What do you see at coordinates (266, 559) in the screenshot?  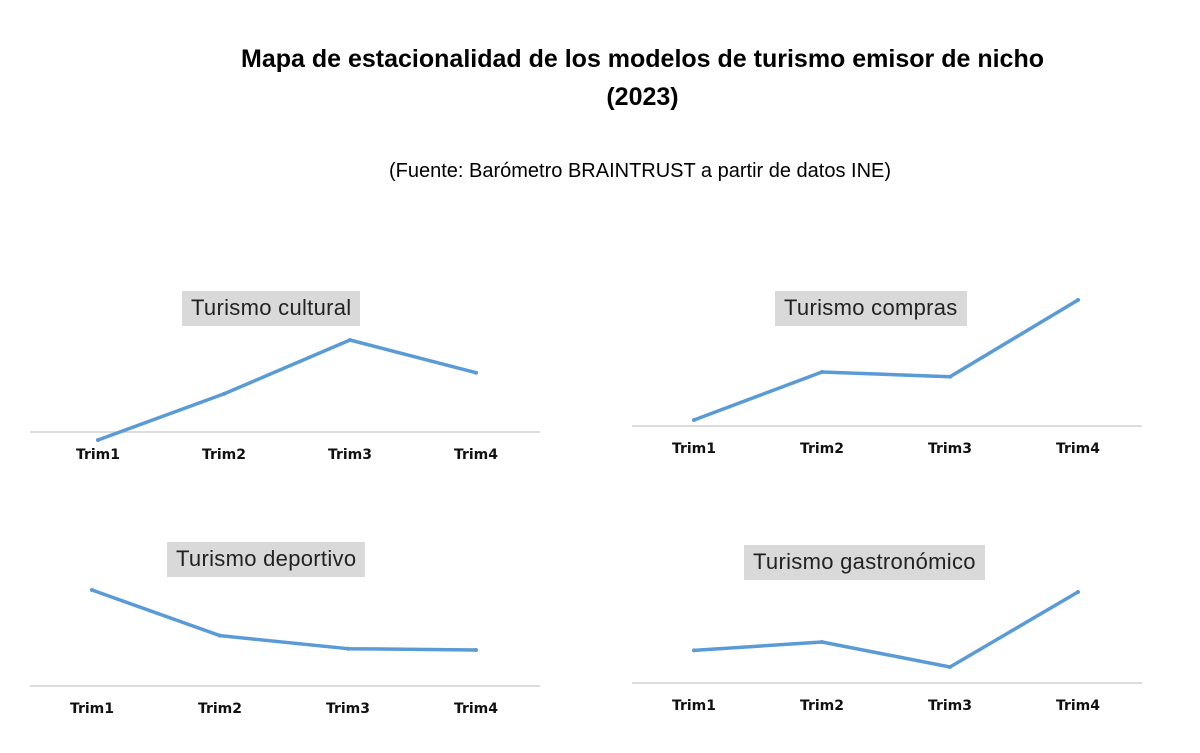 I see `panel-title: Turismo deportivo` at bounding box center [266, 559].